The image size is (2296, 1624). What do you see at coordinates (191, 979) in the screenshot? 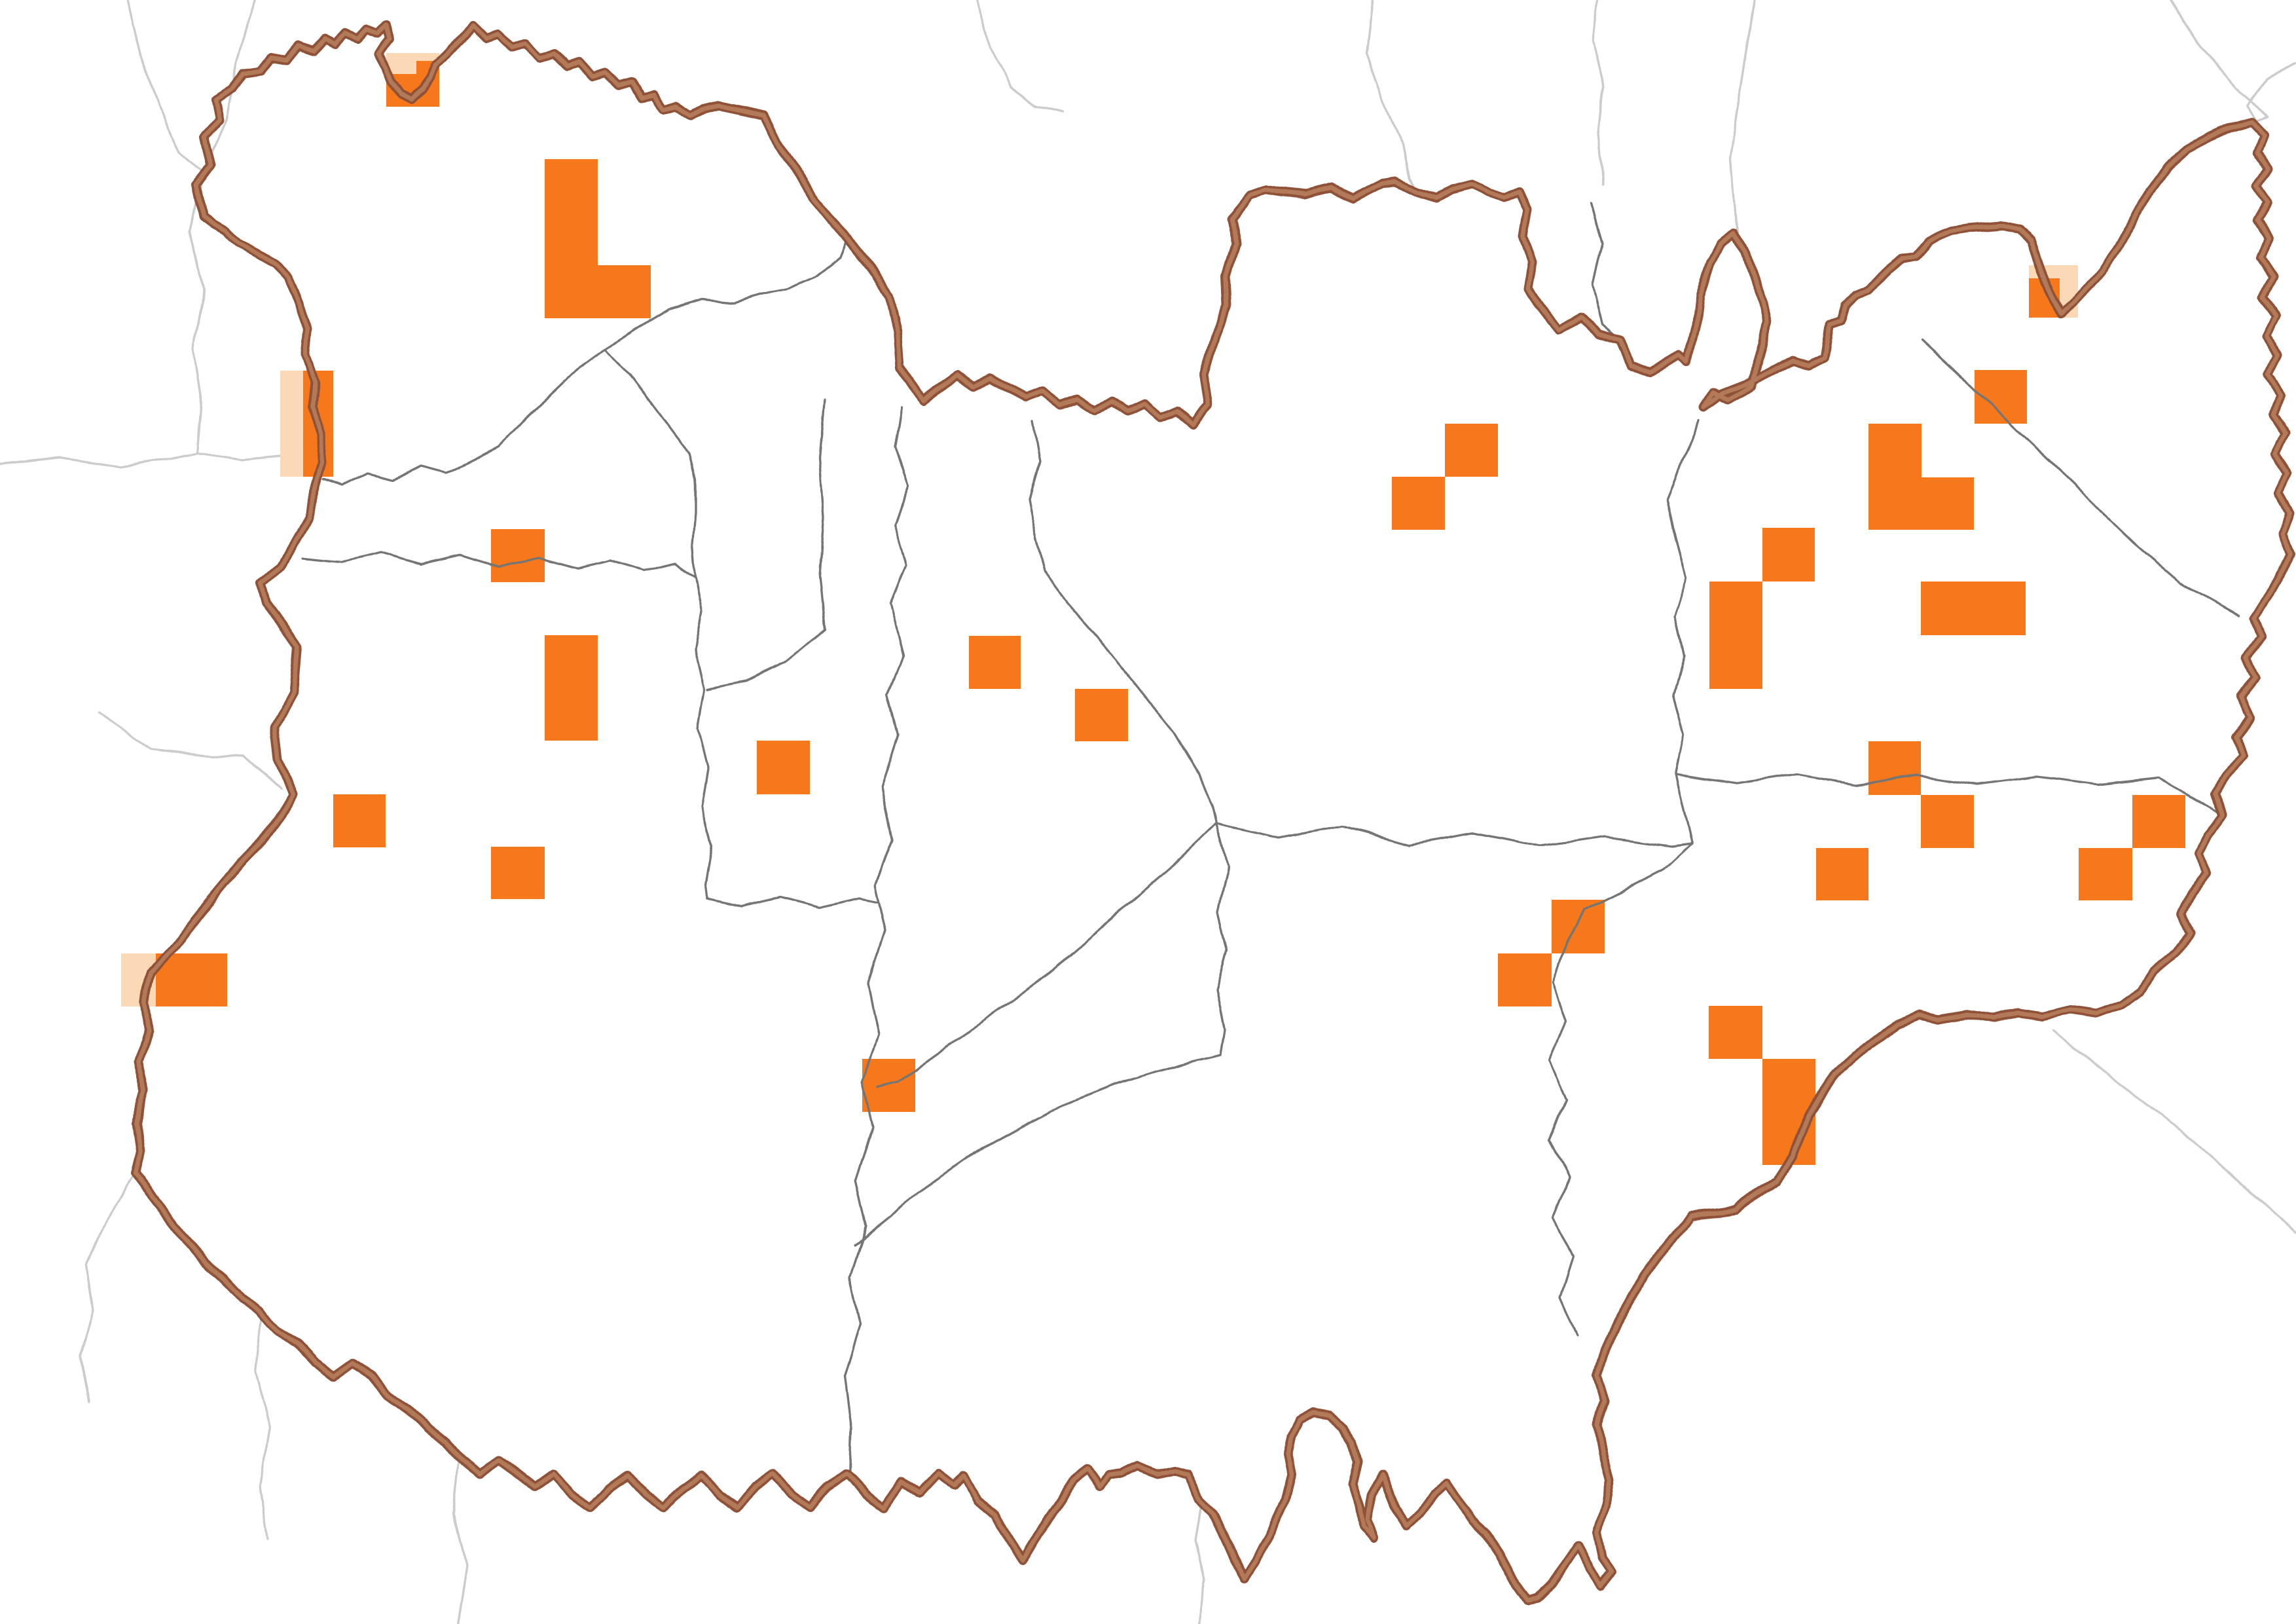
I see `grid-cell-clipped` at bounding box center [191, 979].